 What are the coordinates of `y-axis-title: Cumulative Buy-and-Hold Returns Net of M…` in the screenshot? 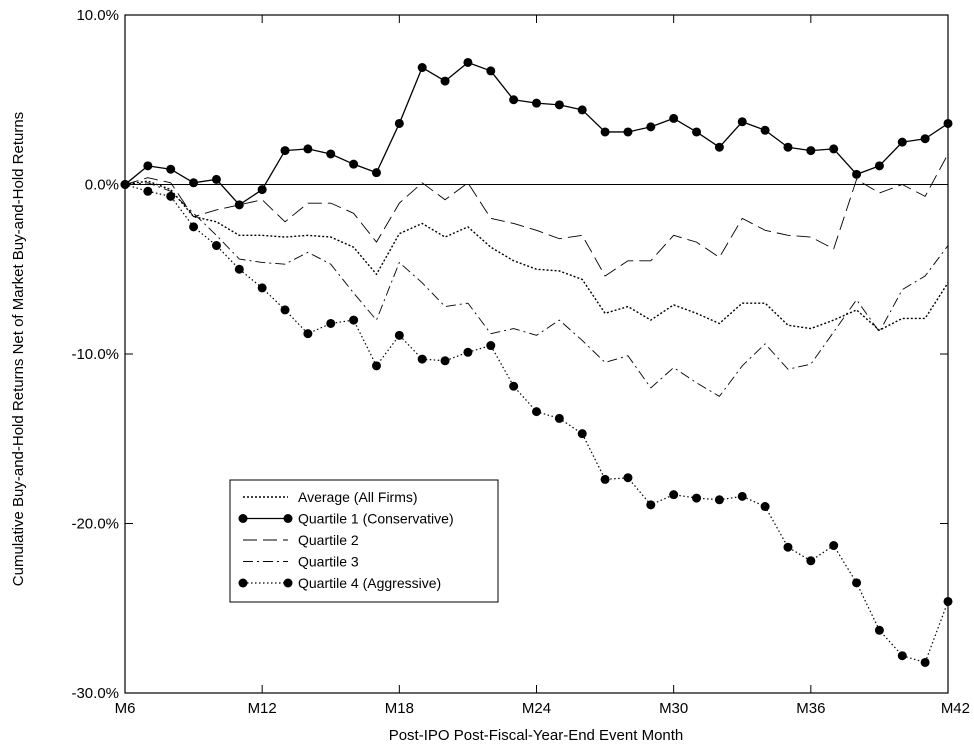 It's located at (18, 349).